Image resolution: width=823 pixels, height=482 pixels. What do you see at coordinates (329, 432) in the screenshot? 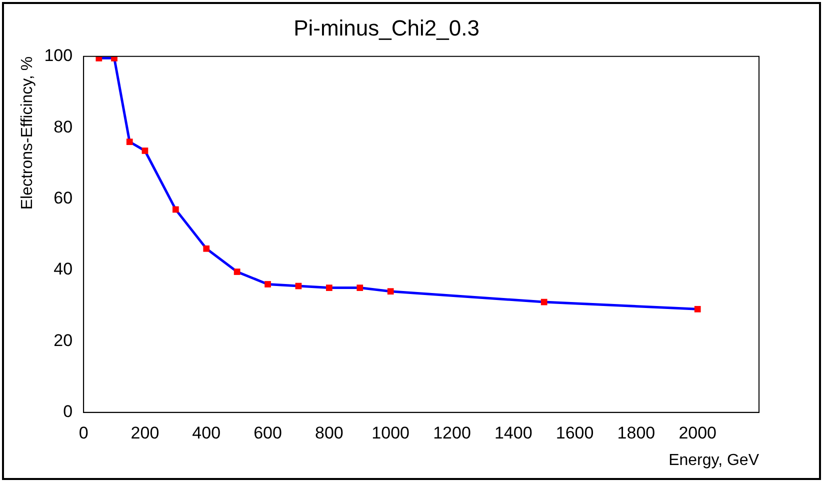
I see `x-tick-label: 800` at bounding box center [329, 432].